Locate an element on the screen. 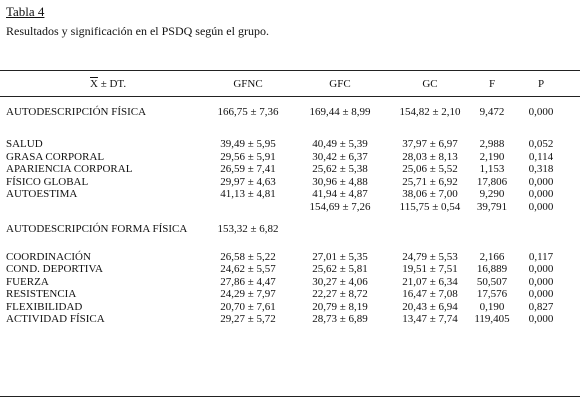  cell-p: 0,114 is located at coordinates (541, 156).